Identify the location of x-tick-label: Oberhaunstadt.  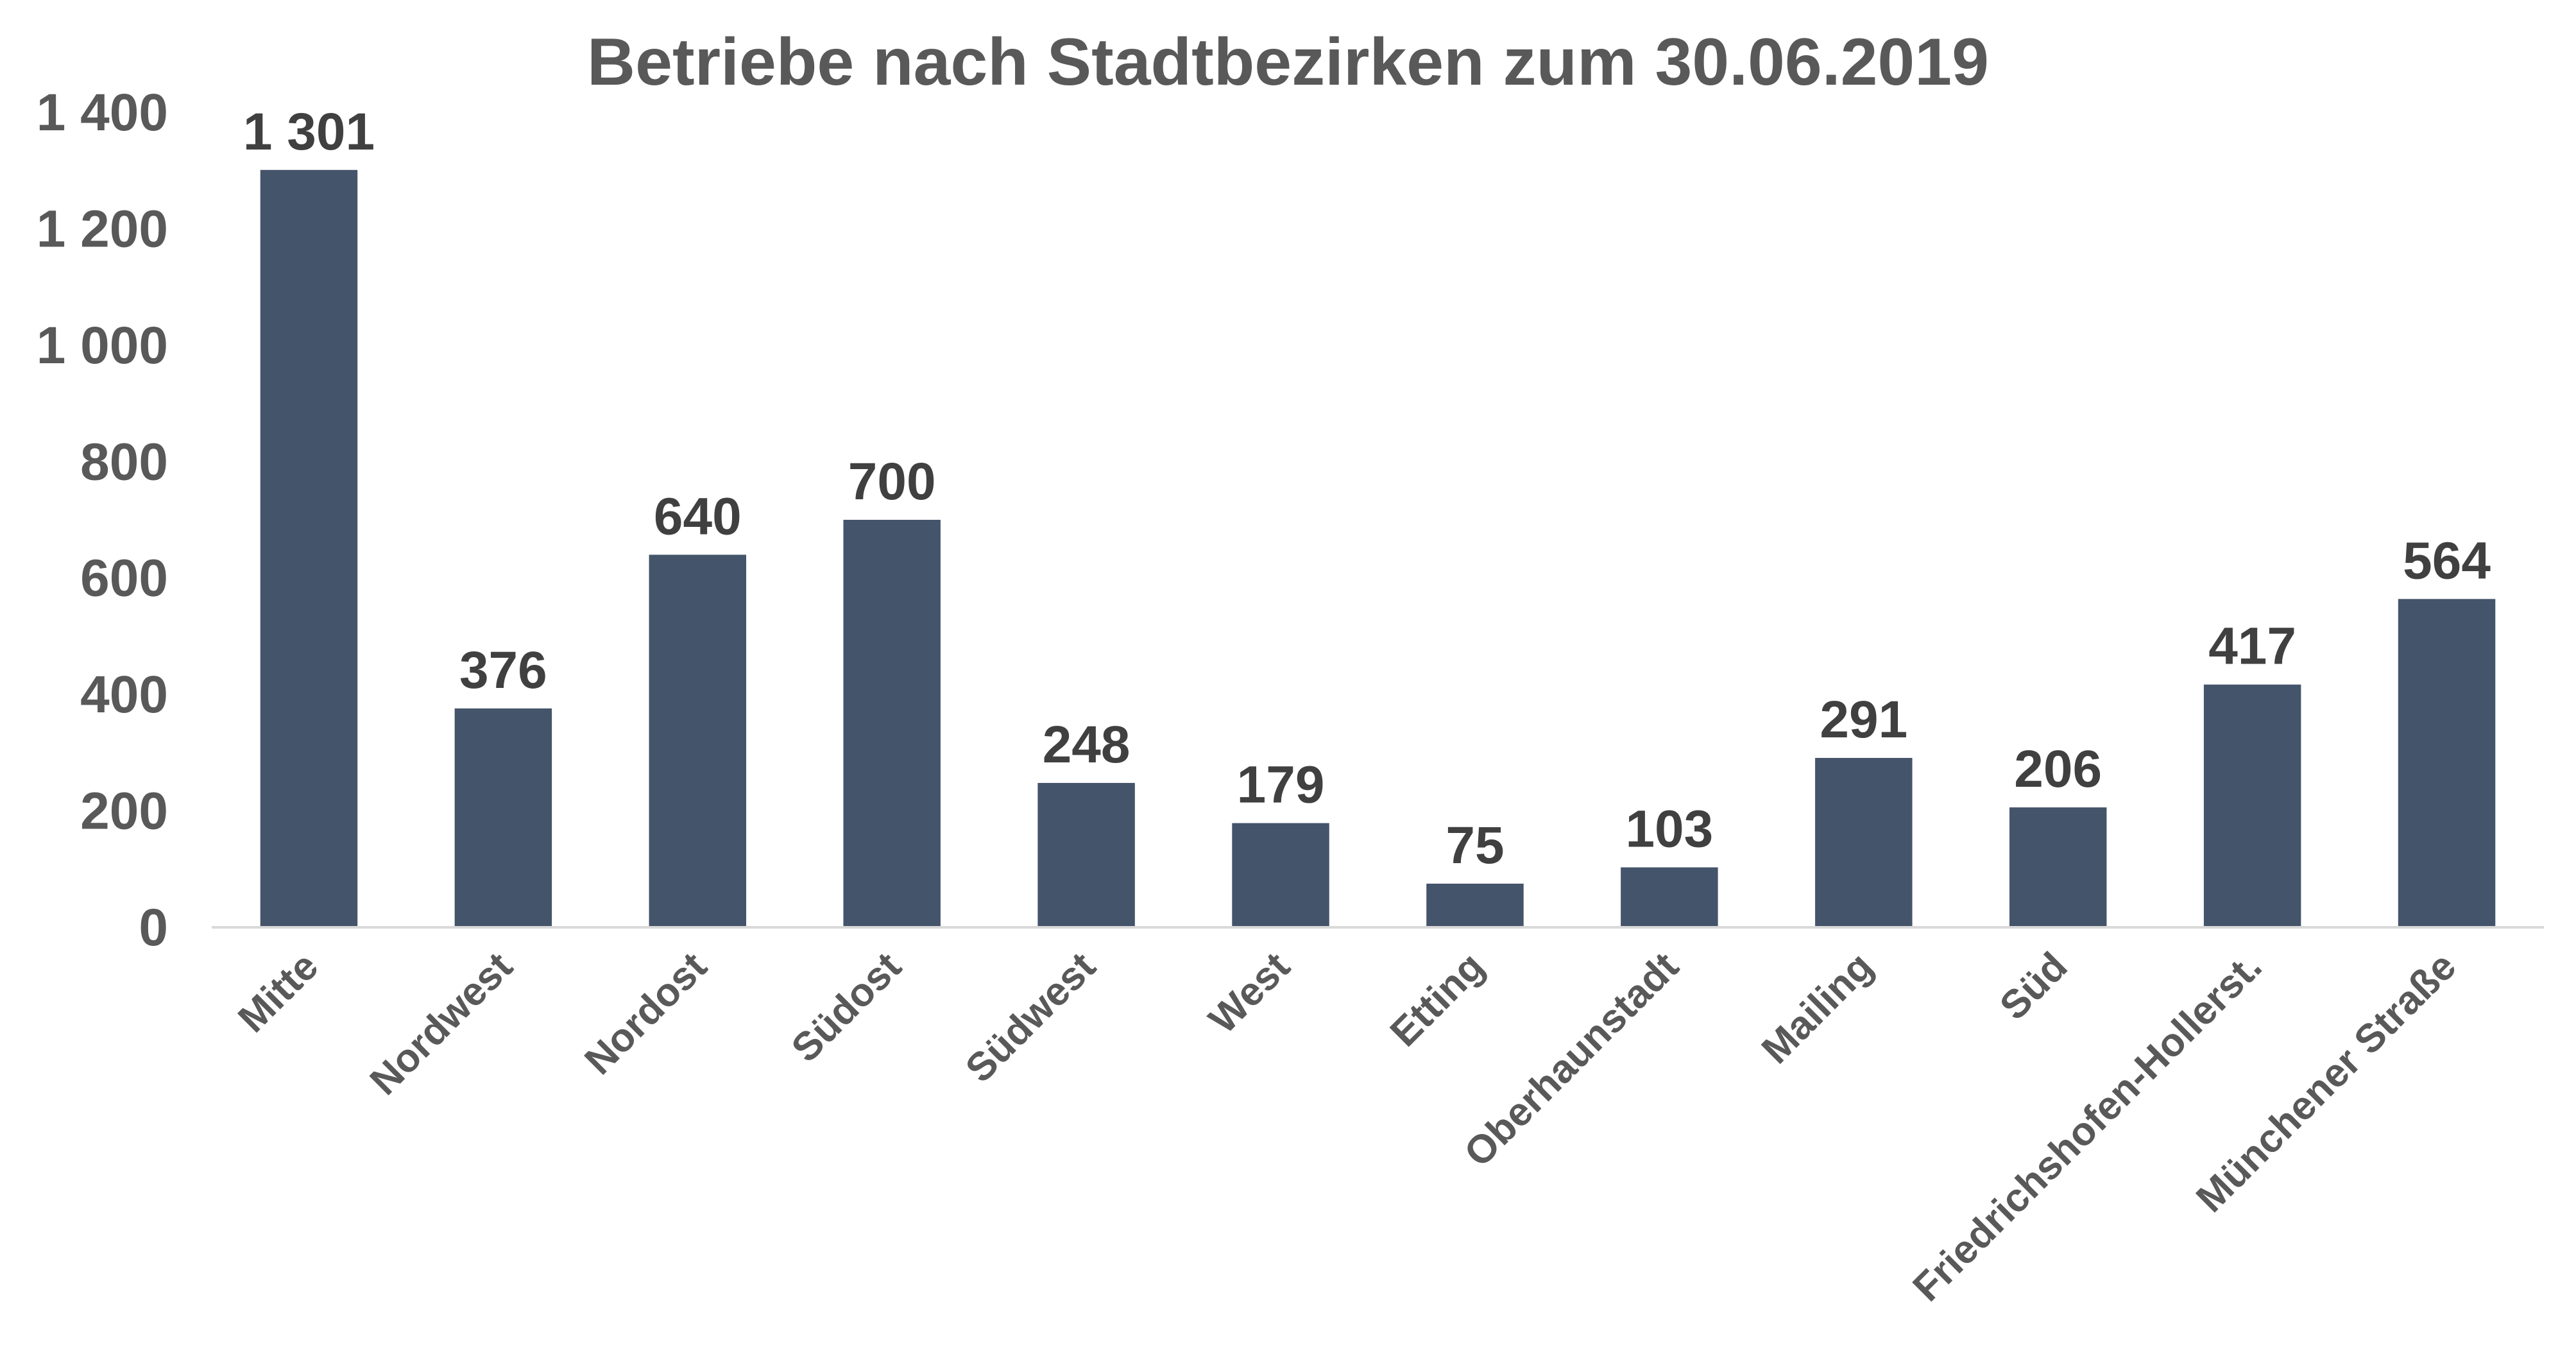
(1571, 1060).